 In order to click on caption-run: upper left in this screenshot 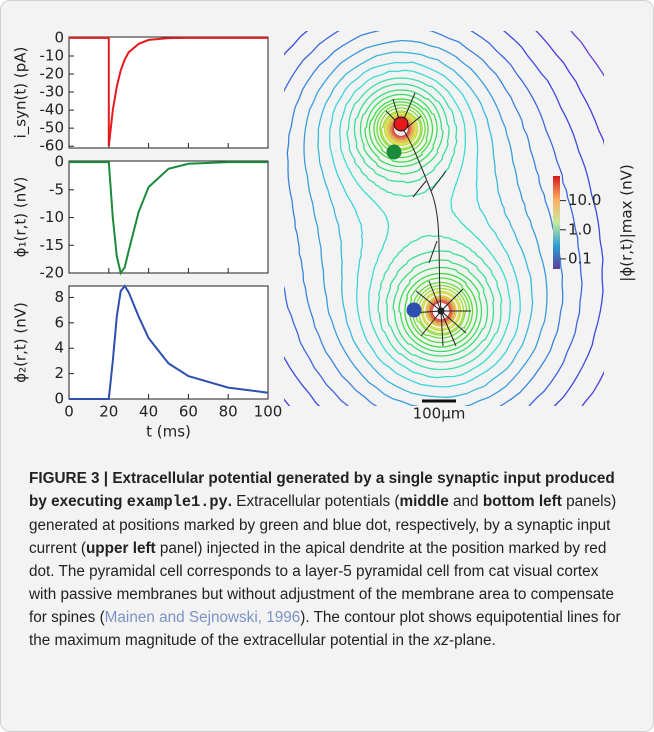, I will do `click(120, 548)`.